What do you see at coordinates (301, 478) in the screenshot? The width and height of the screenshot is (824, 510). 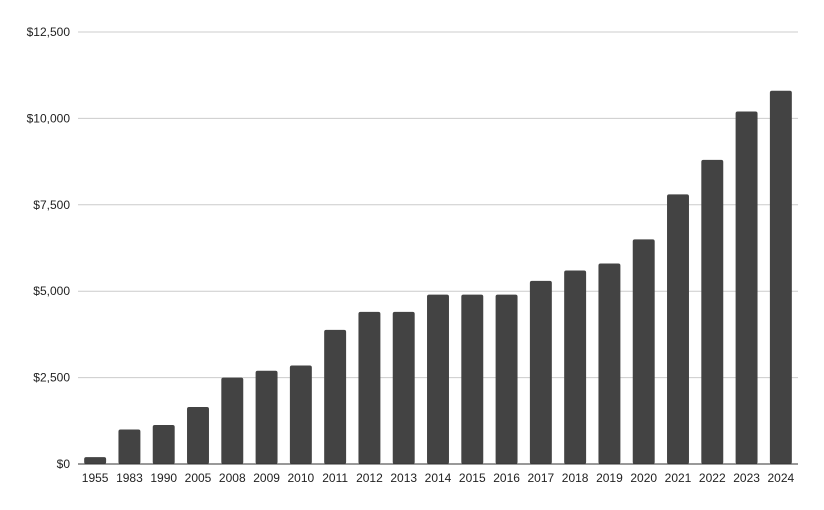 I see `x-tick-label: 2010` at bounding box center [301, 478].